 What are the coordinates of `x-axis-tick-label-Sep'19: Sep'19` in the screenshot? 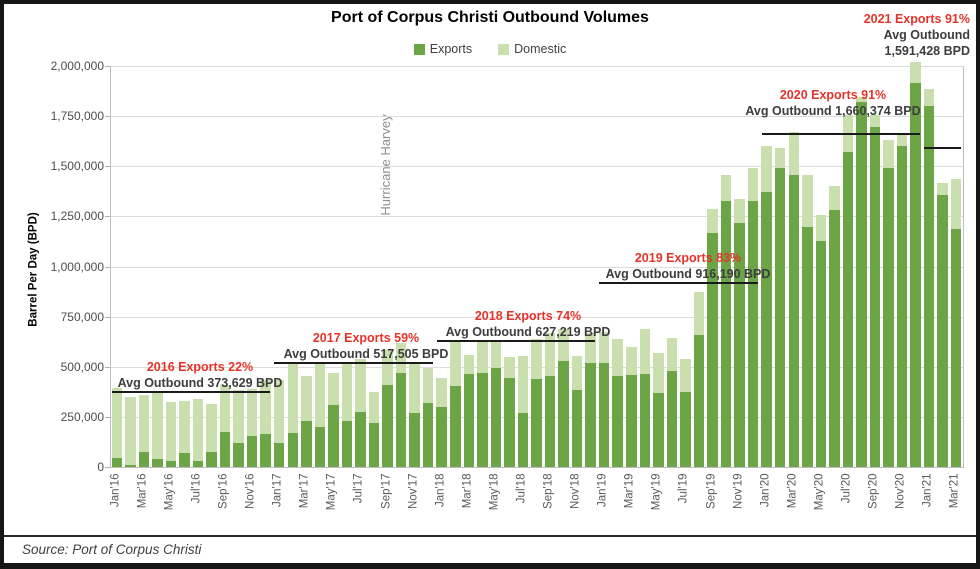 It's located at (711, 491).